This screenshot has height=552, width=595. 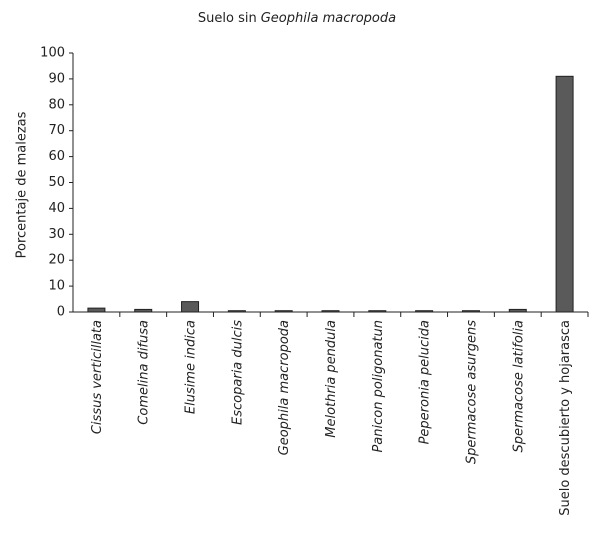 What do you see at coordinates (471, 392) in the screenshot?
I see `x-tick-label: Spermacose asurgens` at bounding box center [471, 392].